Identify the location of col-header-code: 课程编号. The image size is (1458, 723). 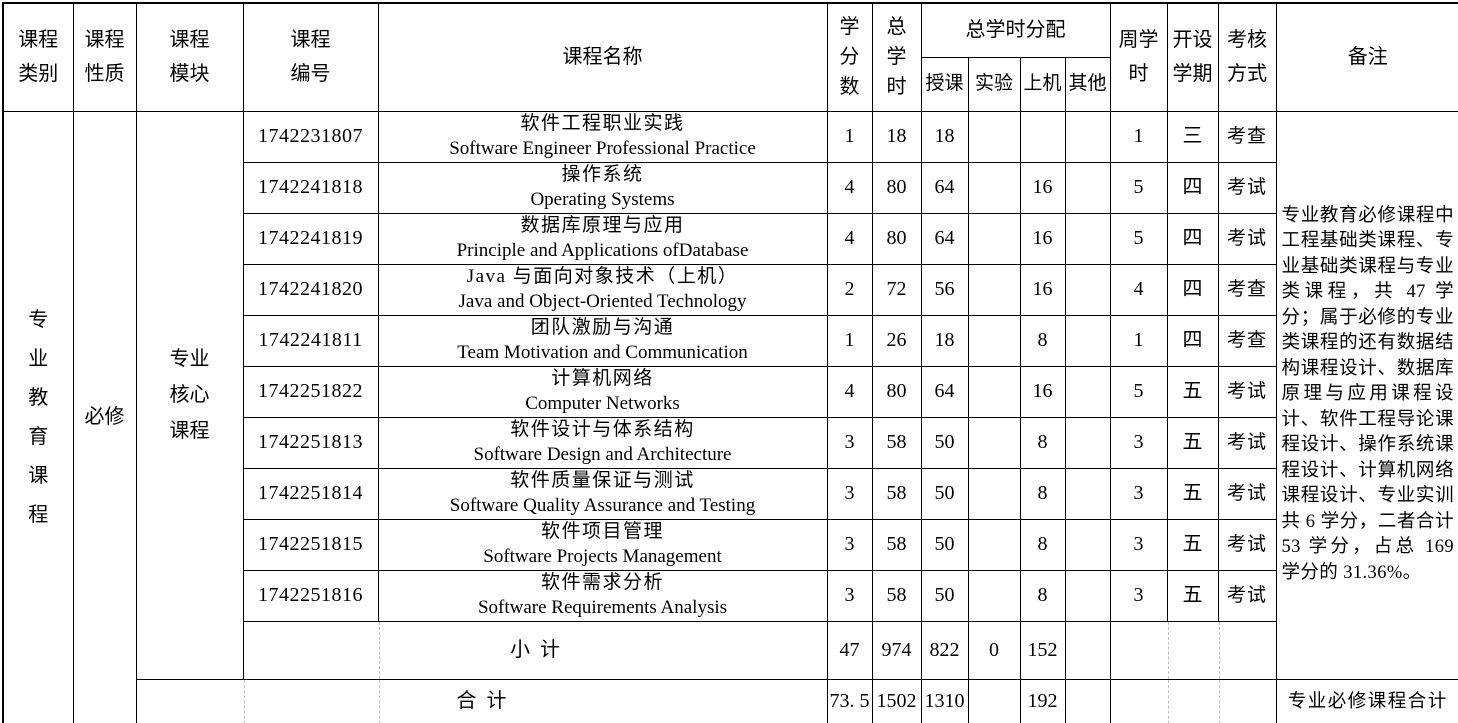
(310, 57).